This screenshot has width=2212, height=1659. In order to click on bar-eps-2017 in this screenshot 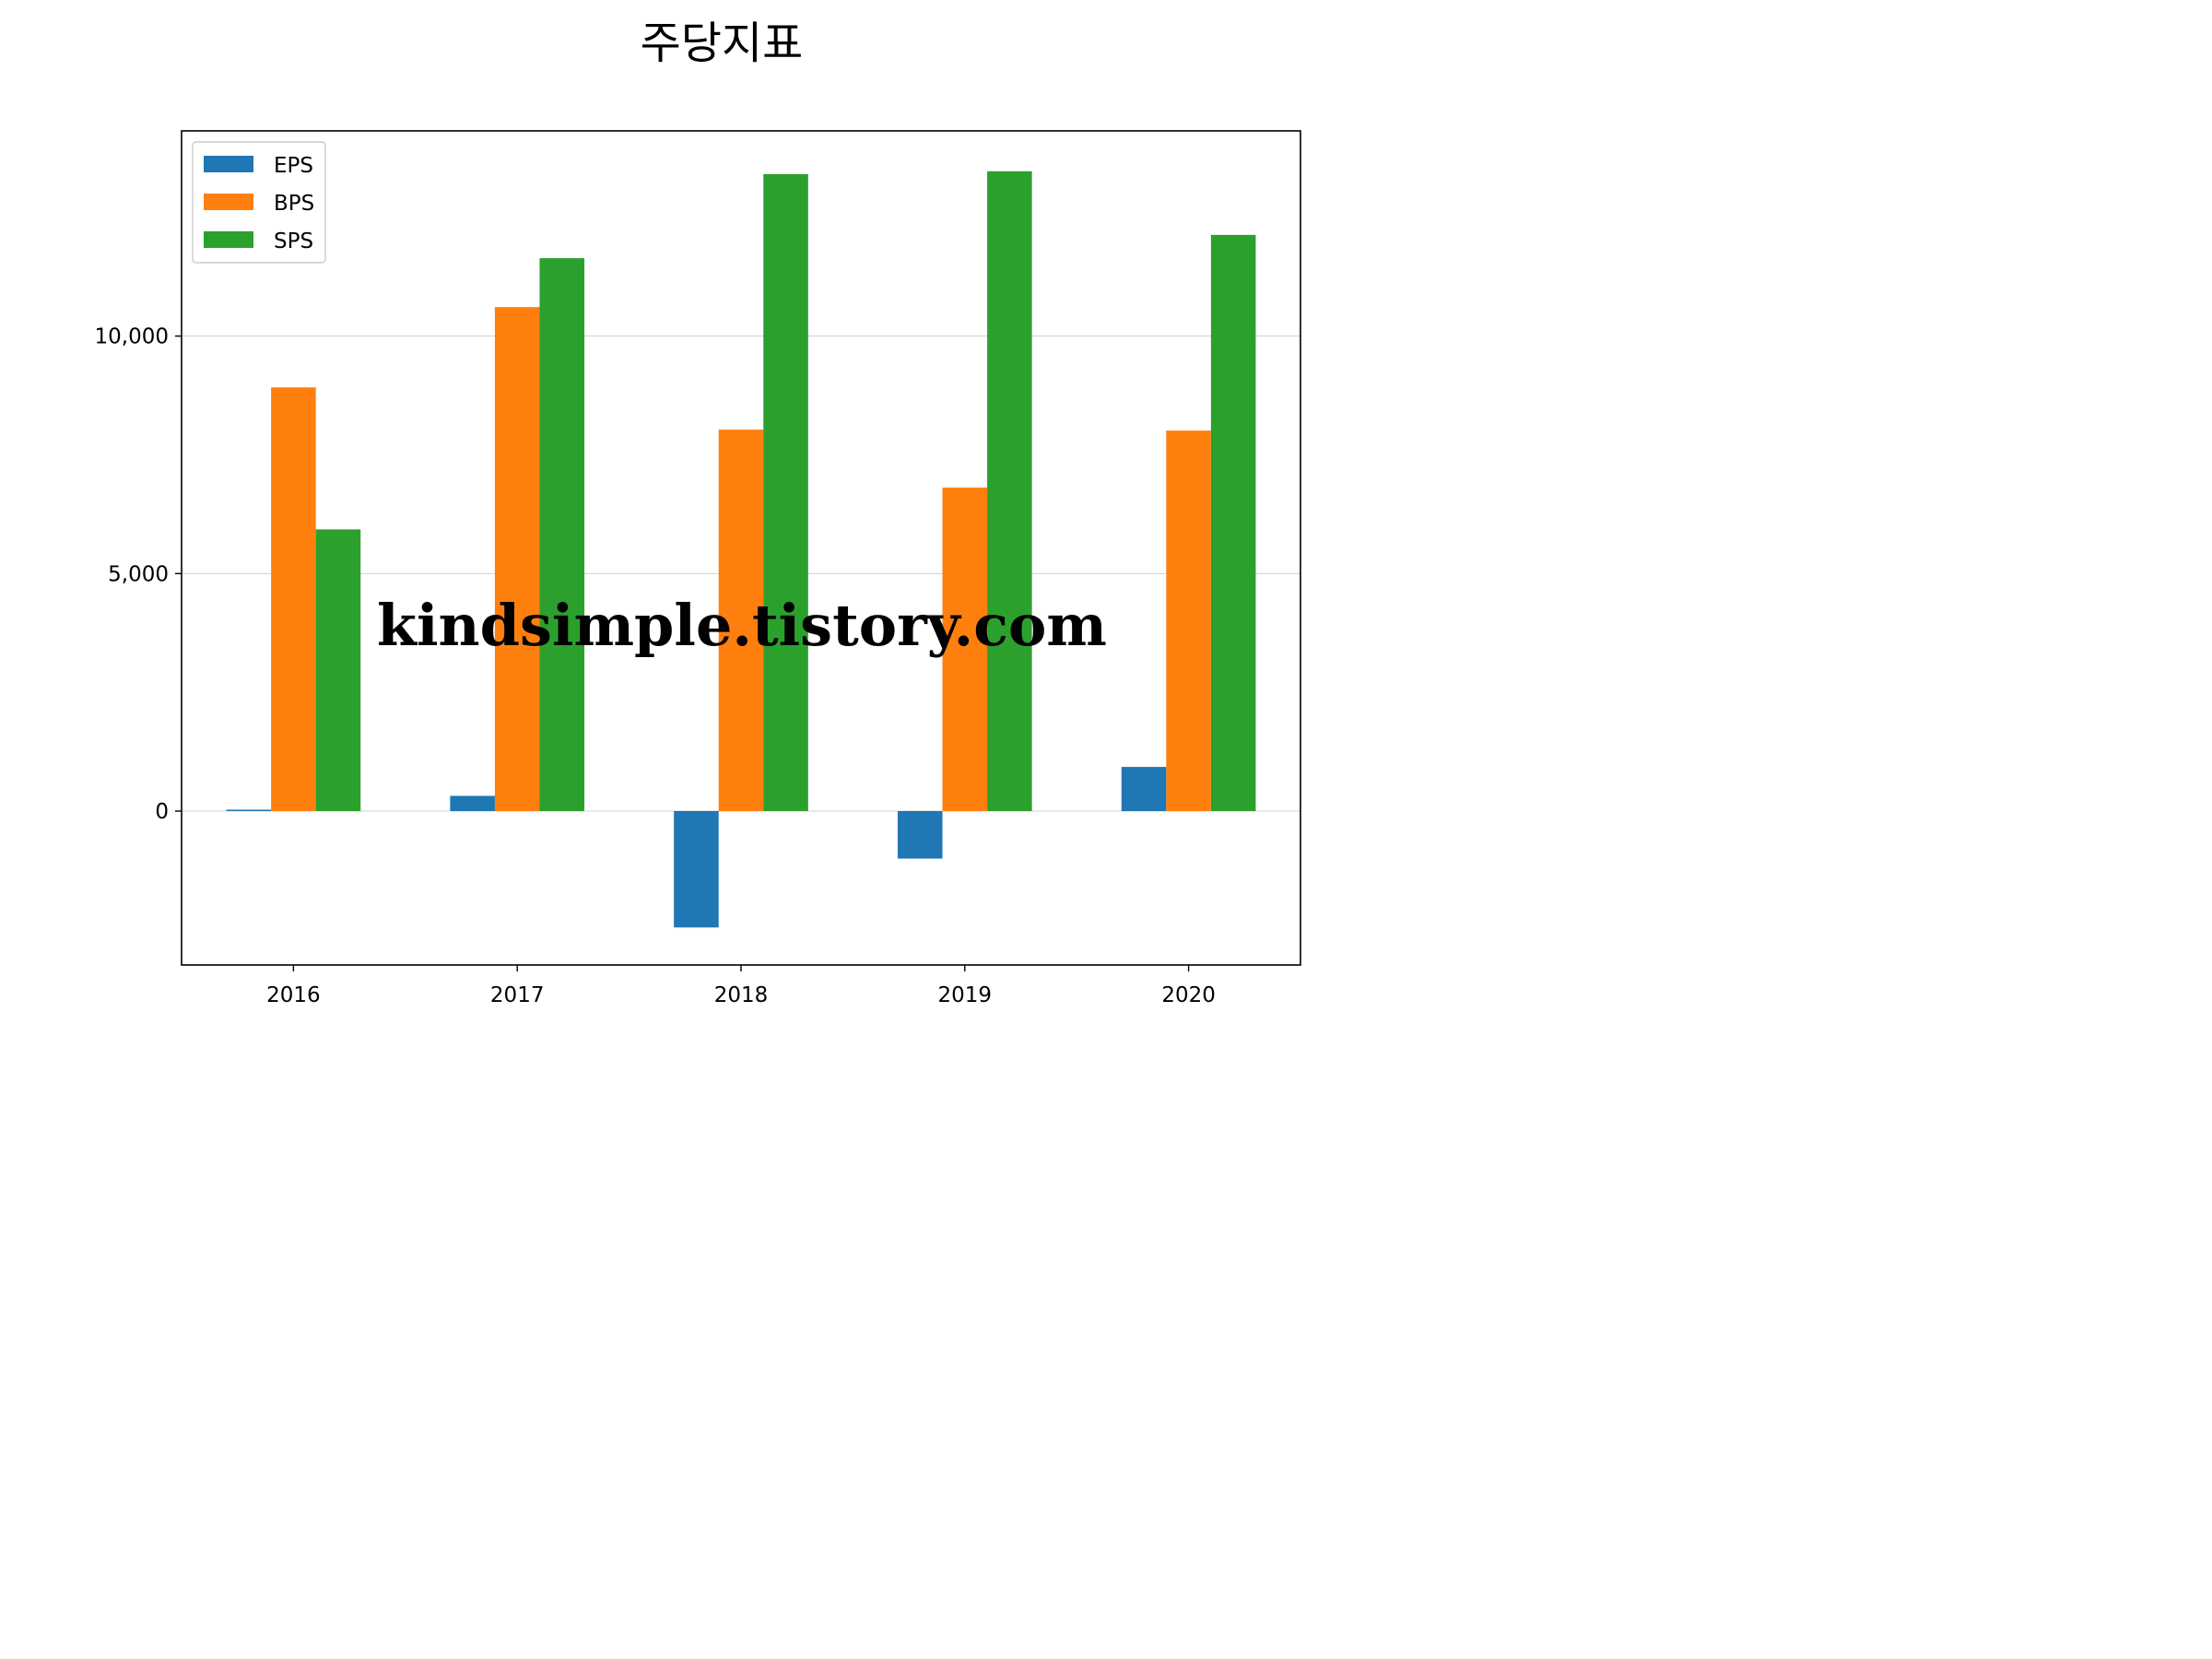, I will do `click(472, 803)`.